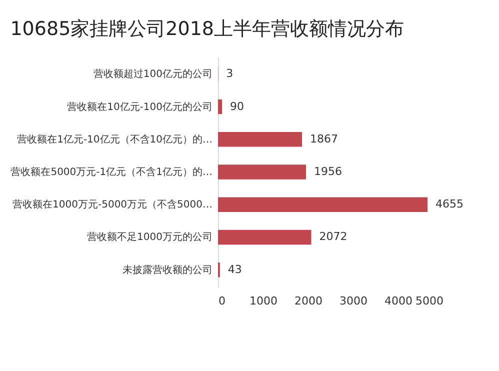 The width and height of the screenshot is (499, 371). What do you see at coordinates (152, 74) in the screenshot?
I see `y-tick-label: 营收额超过100亿元的公司` at bounding box center [152, 74].